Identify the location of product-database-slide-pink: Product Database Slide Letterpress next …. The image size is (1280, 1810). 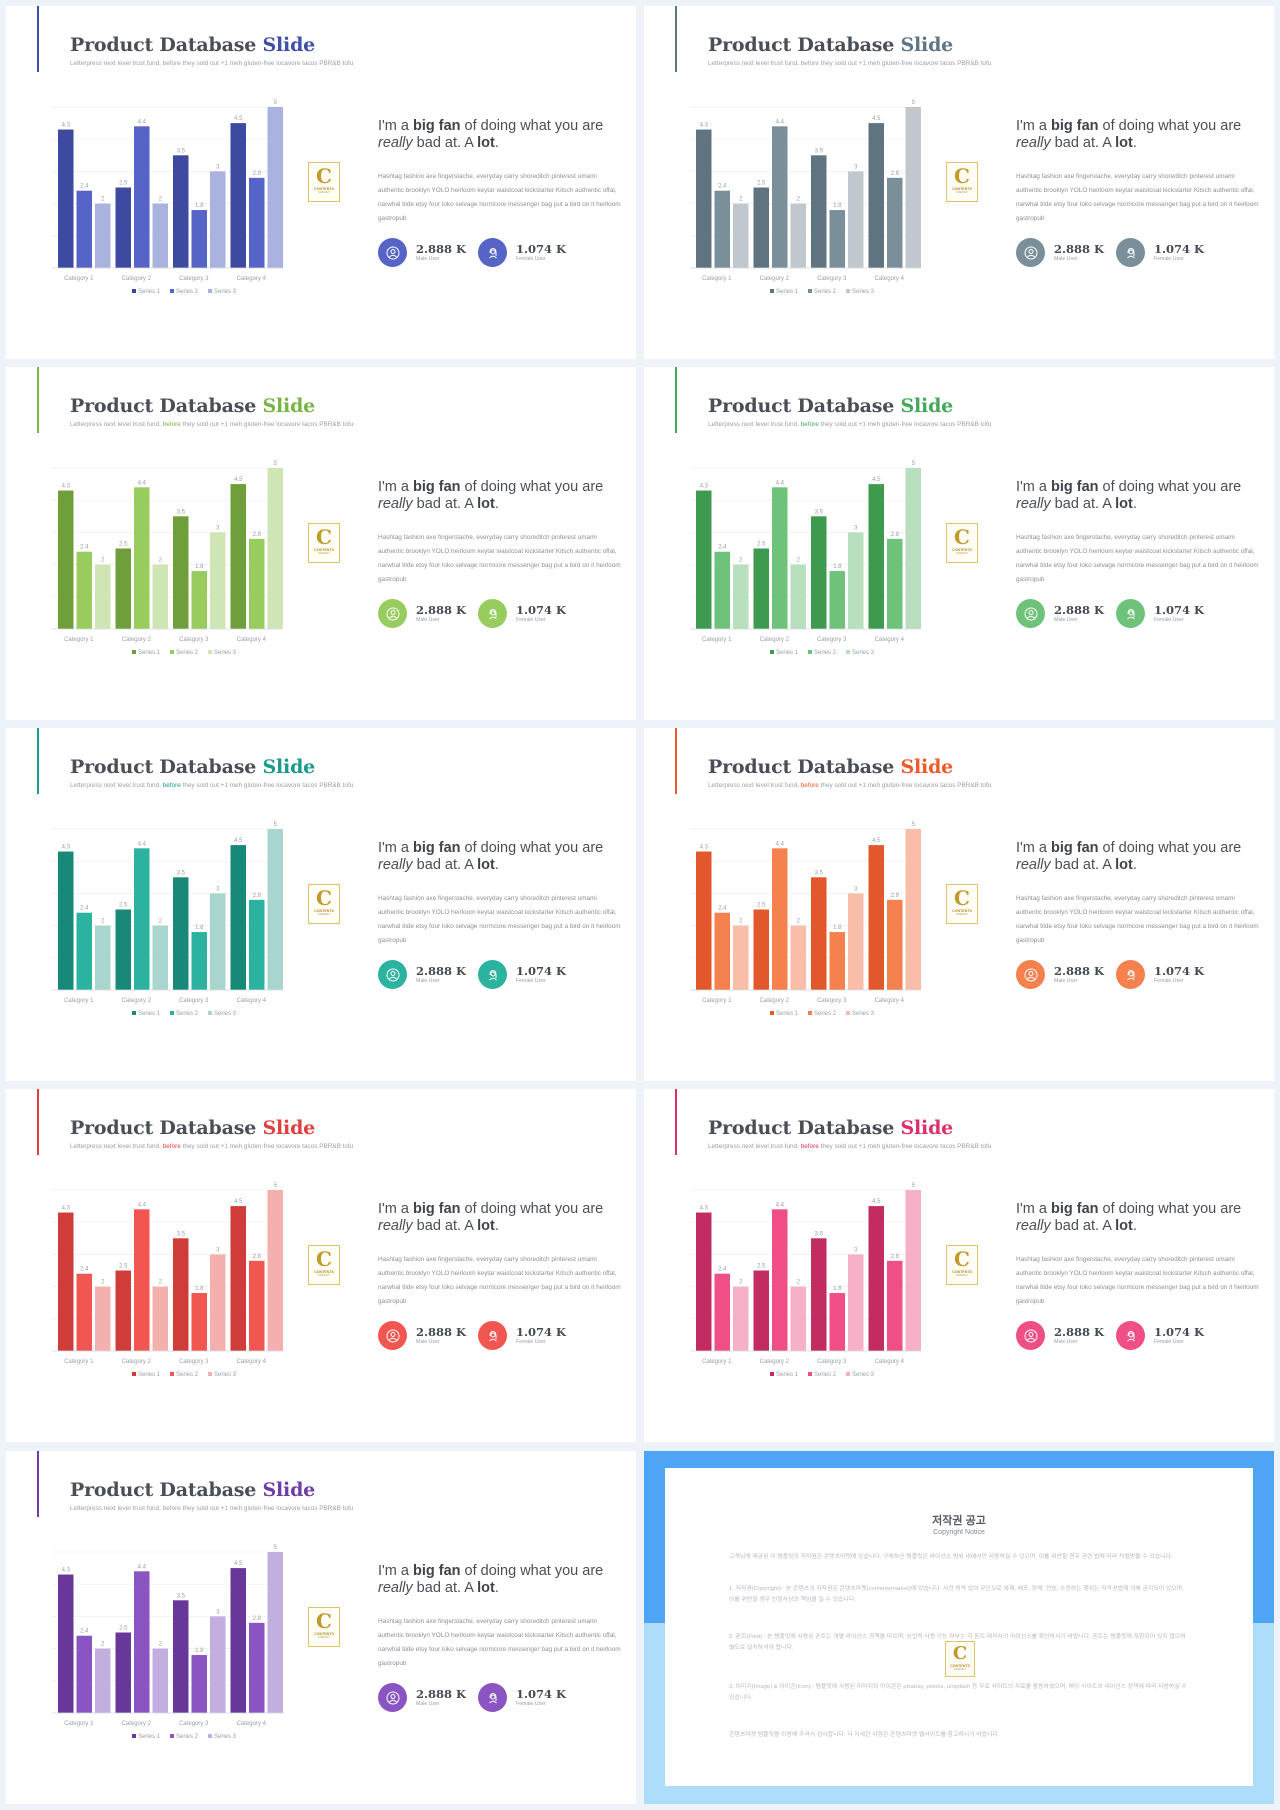
(959, 1265).